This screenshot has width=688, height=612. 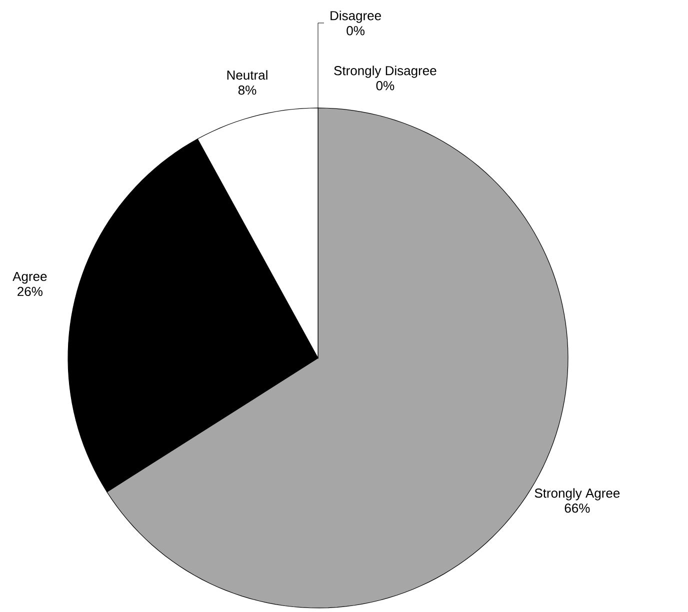 What do you see at coordinates (29, 278) in the screenshot?
I see `slice-label: Agree` at bounding box center [29, 278].